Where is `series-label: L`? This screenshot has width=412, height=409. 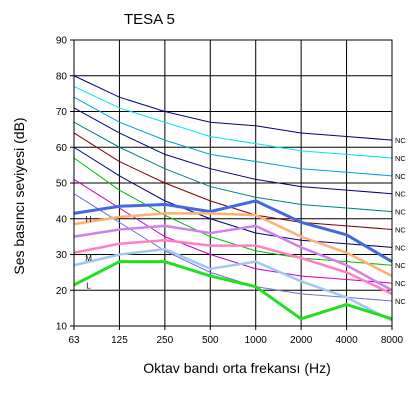 series-label: L is located at coordinates (88, 285).